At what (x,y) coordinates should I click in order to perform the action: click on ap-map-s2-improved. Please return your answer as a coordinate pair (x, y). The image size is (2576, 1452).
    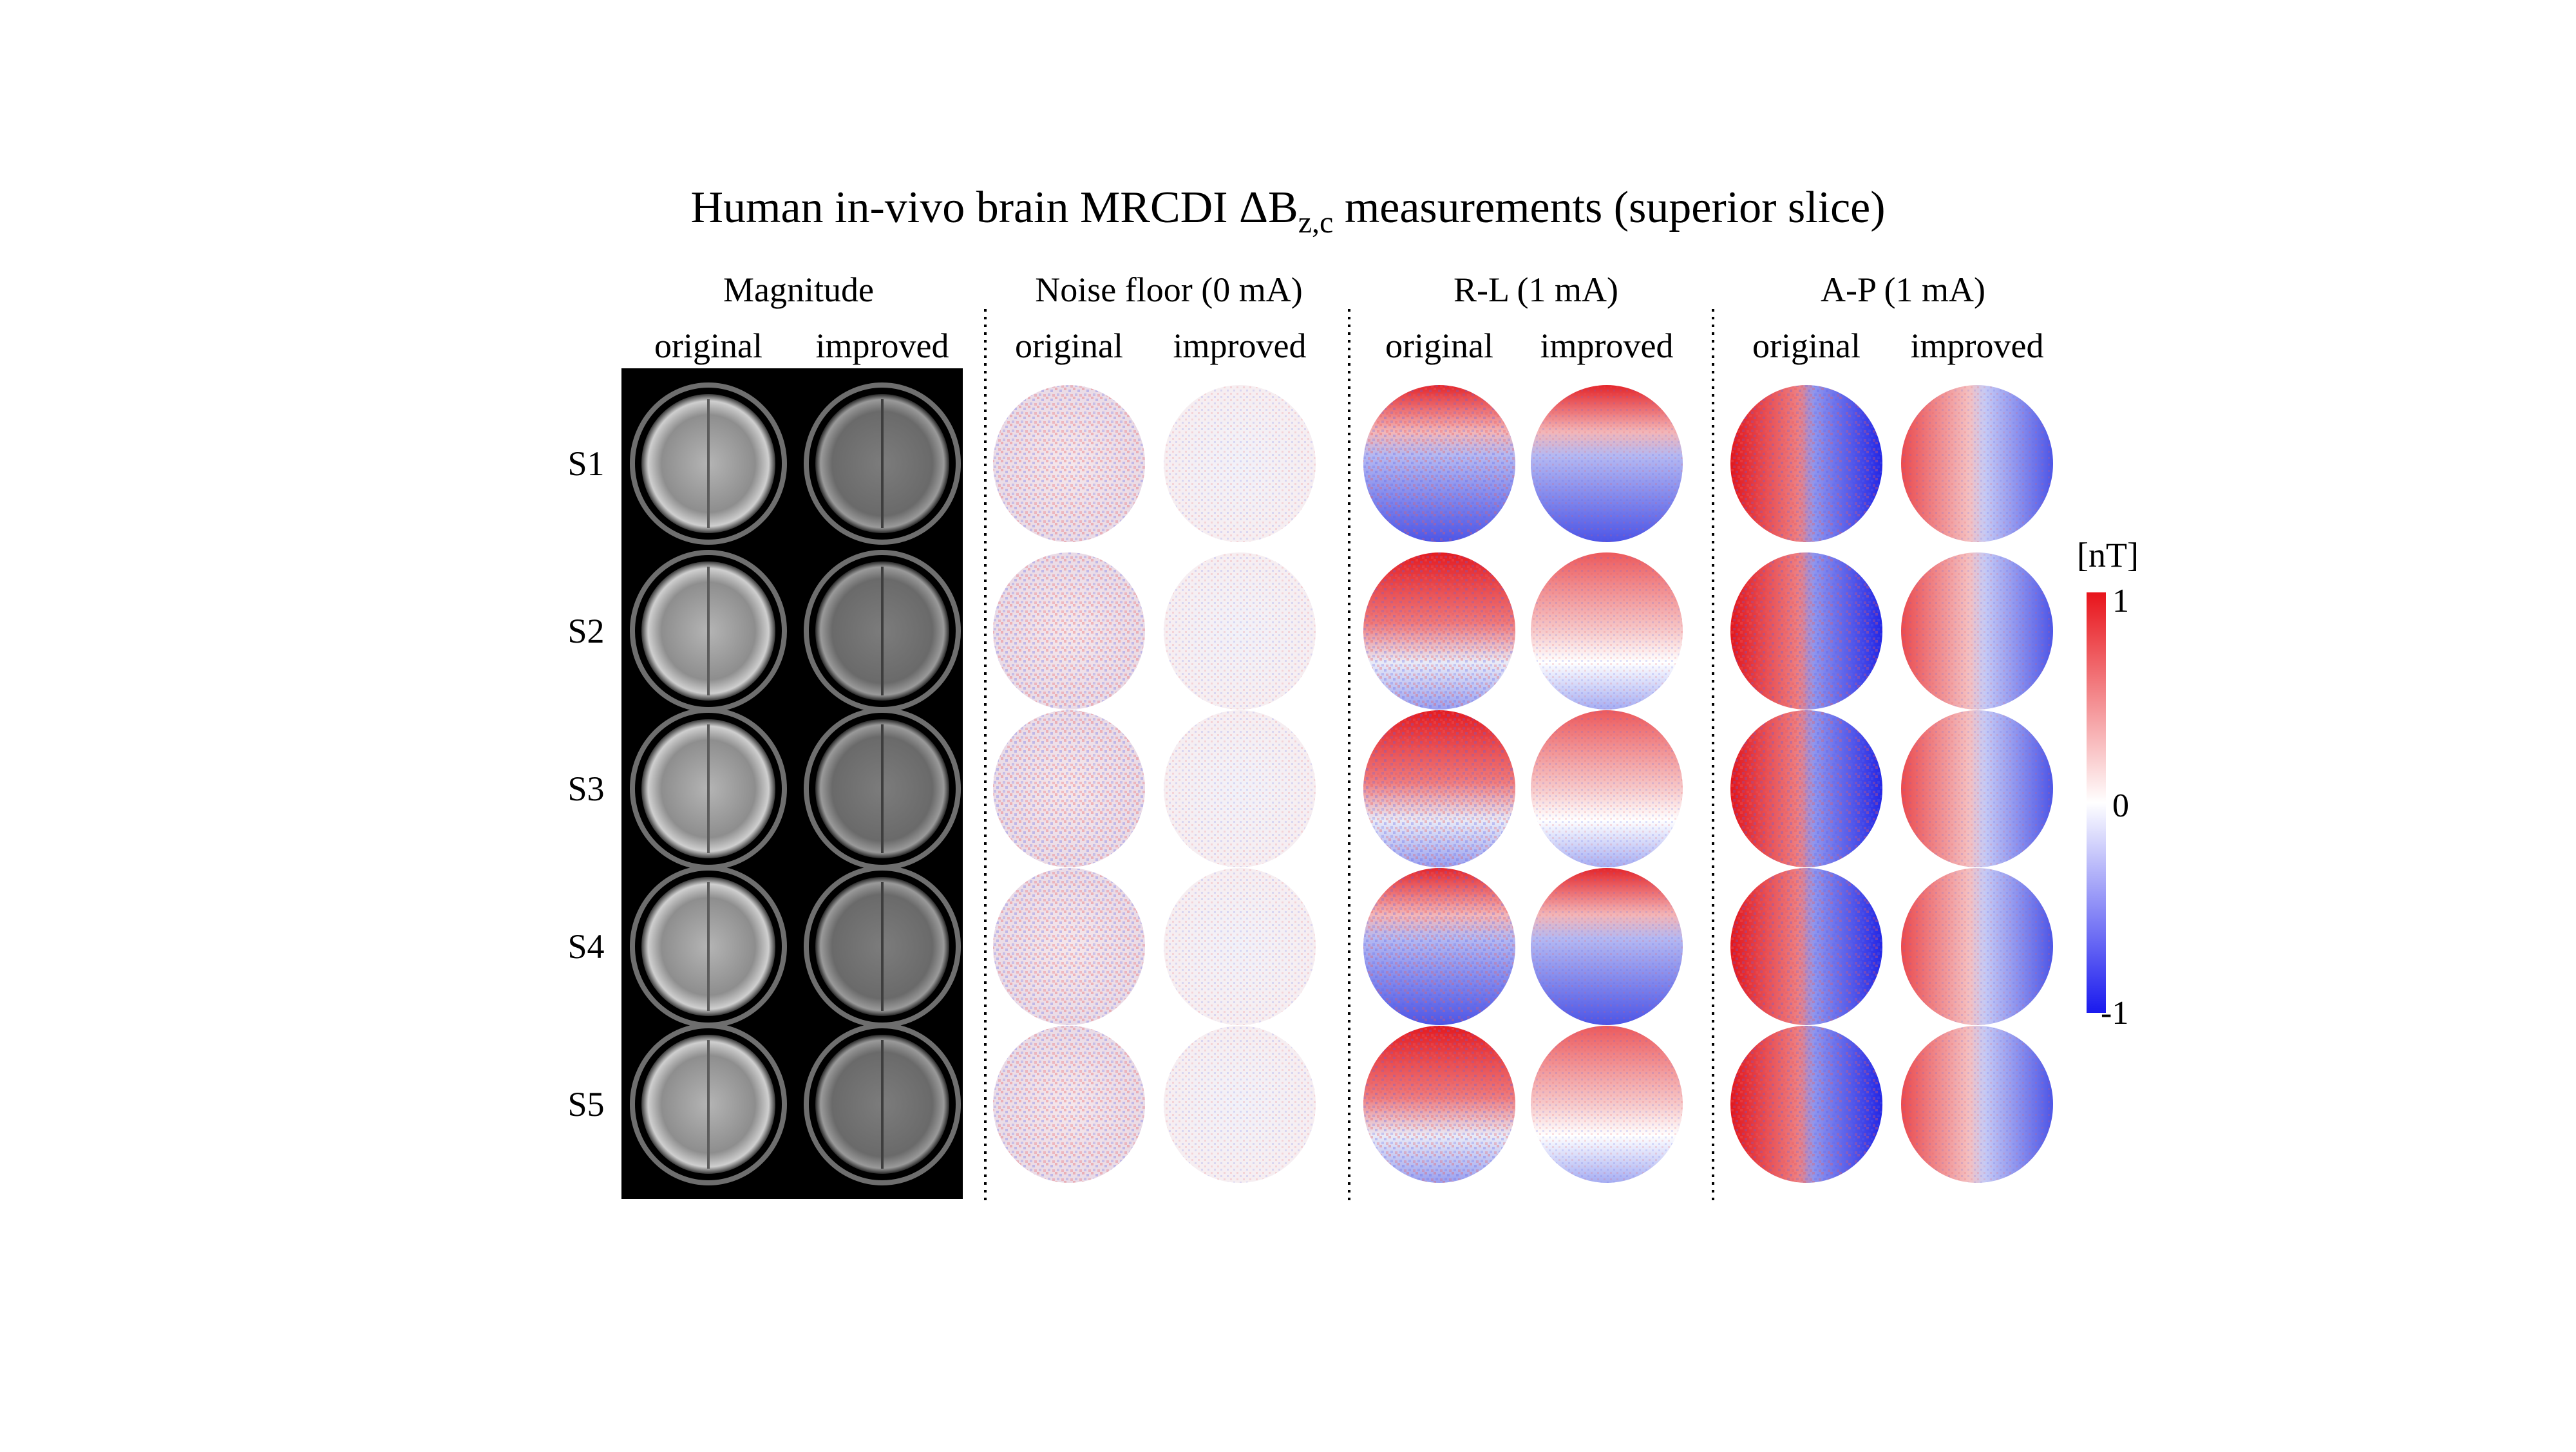
    Looking at the image, I should click on (1977, 631).